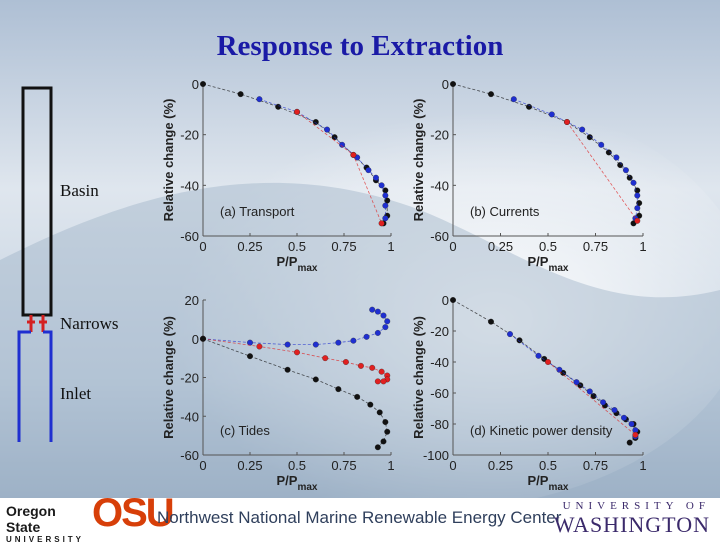 The height and width of the screenshot is (544, 720). I want to click on red-series-line, so click(591, 398).